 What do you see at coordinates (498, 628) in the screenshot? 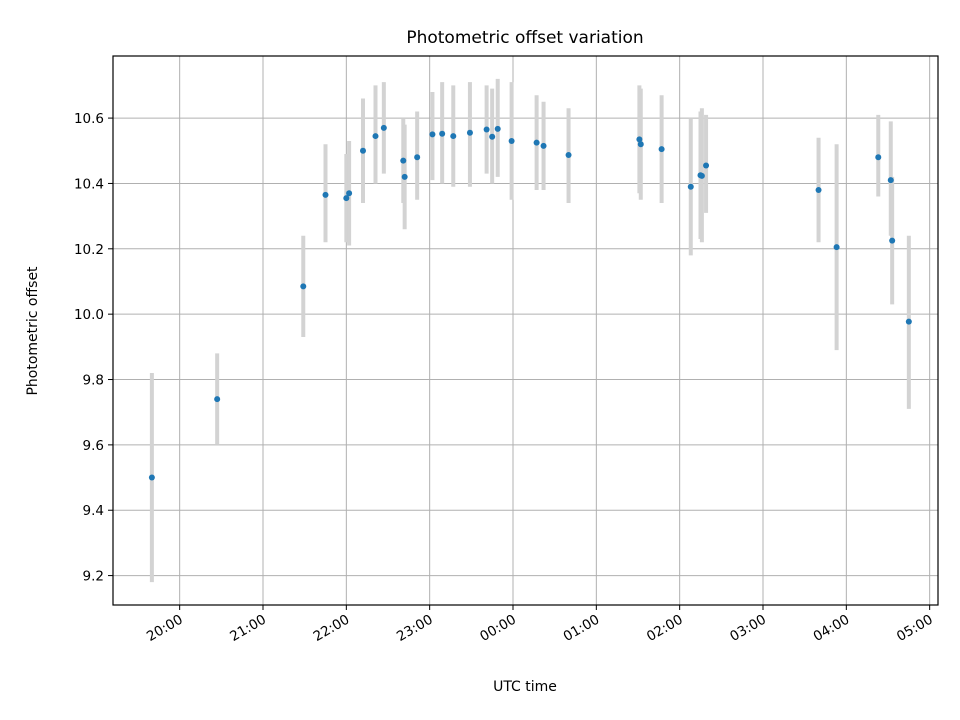
I see `x-tick-label: 00:00` at bounding box center [498, 628].